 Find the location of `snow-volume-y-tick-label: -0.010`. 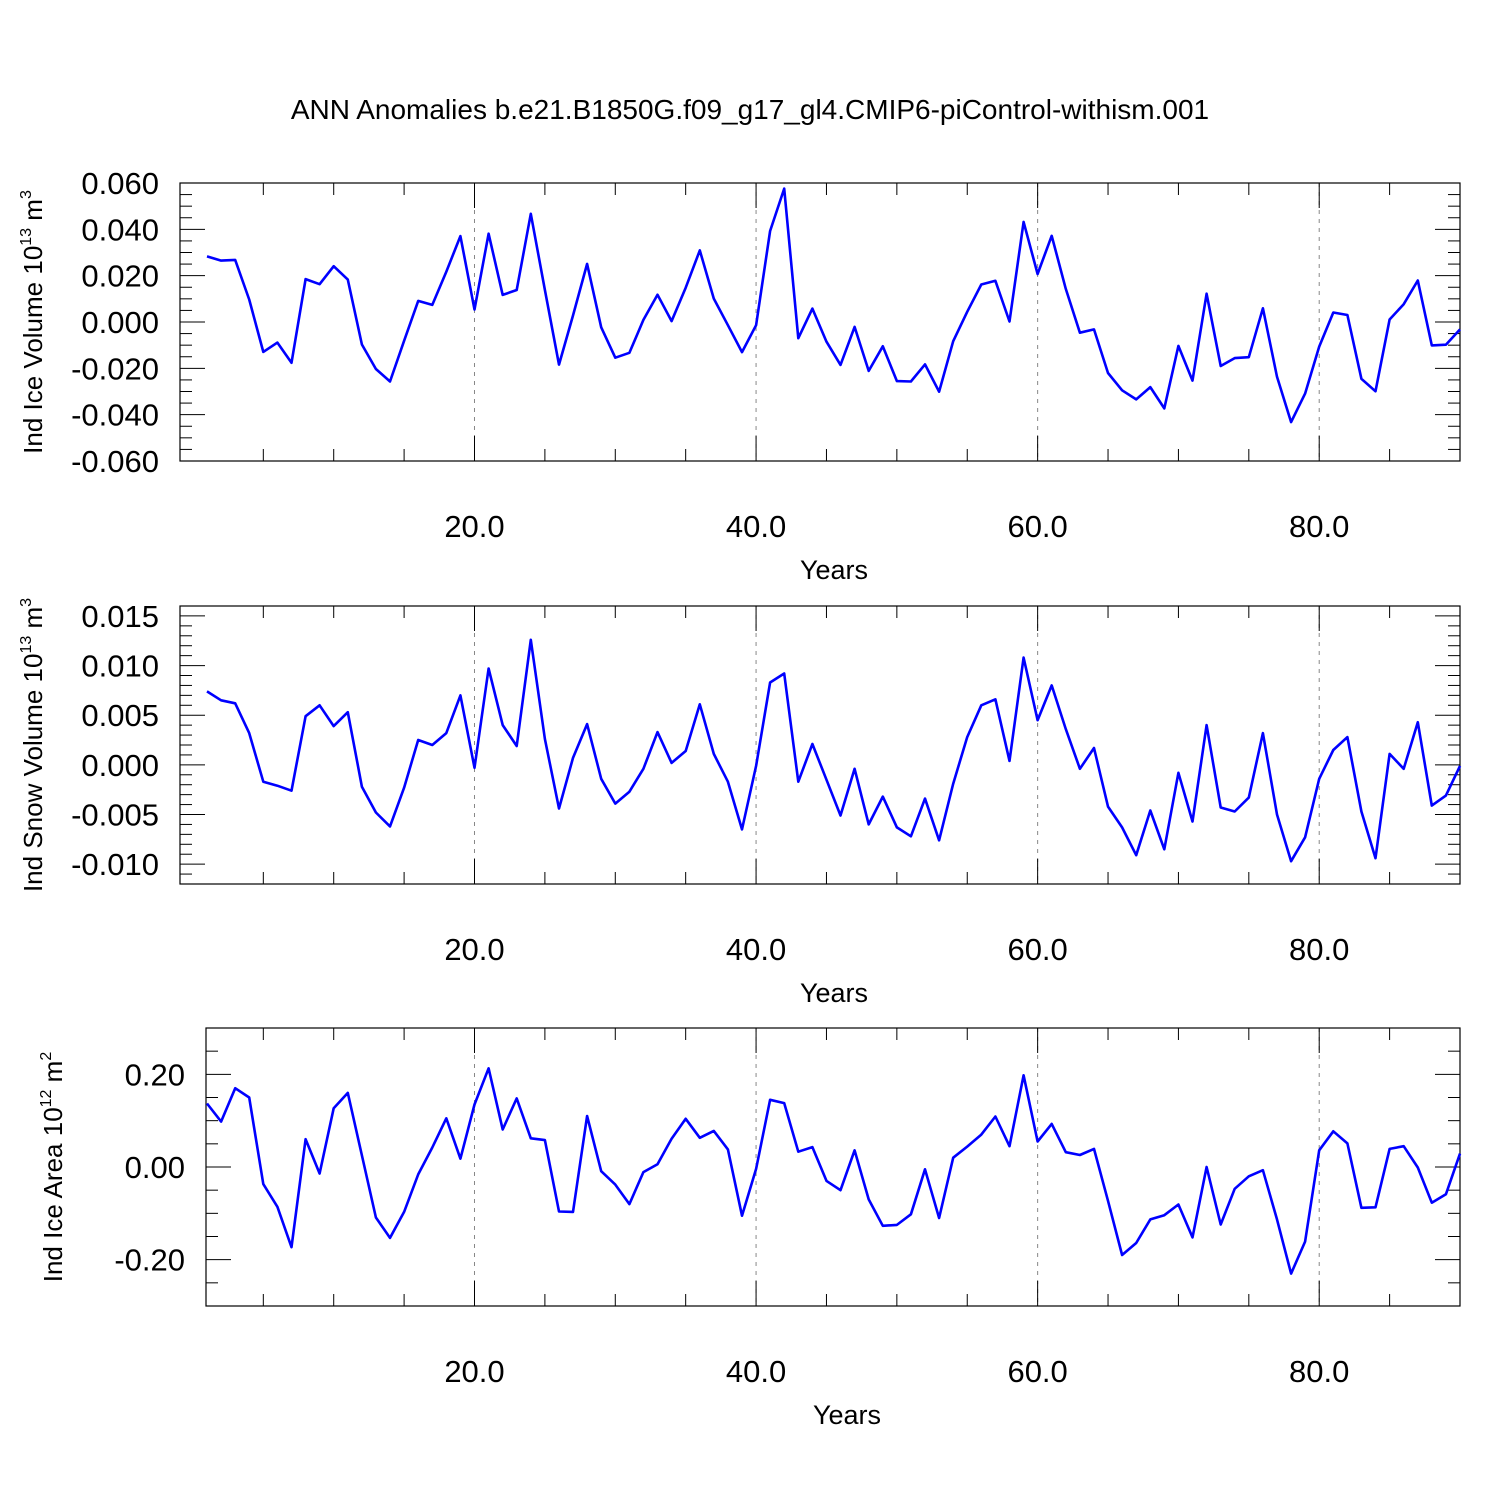

snow-volume-y-tick-label: -0.010 is located at coordinates (115, 864).